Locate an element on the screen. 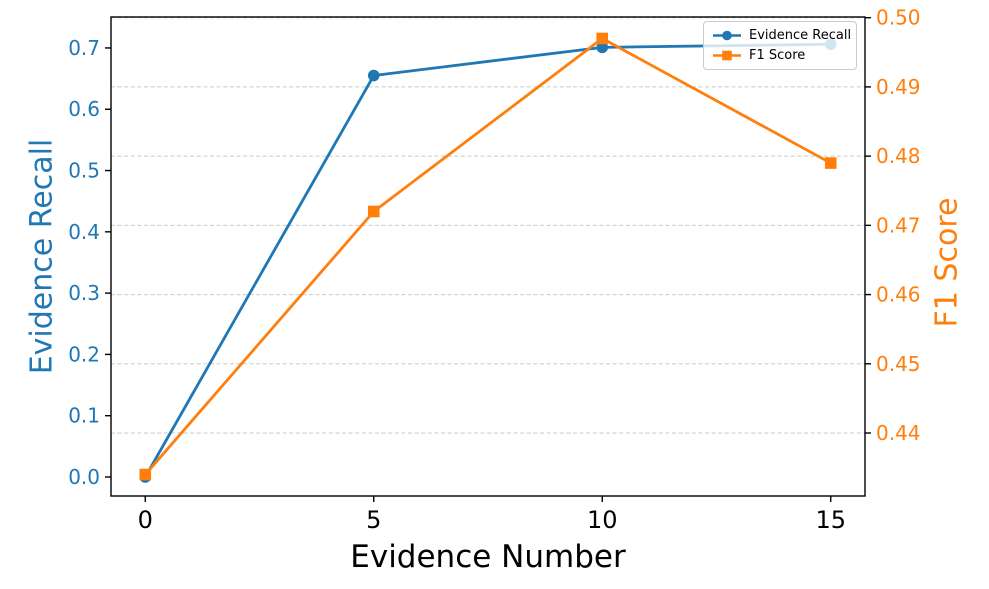 This screenshot has height=589, width=989. legend-item-f1-score: F1 Score is located at coordinates (780, 55).